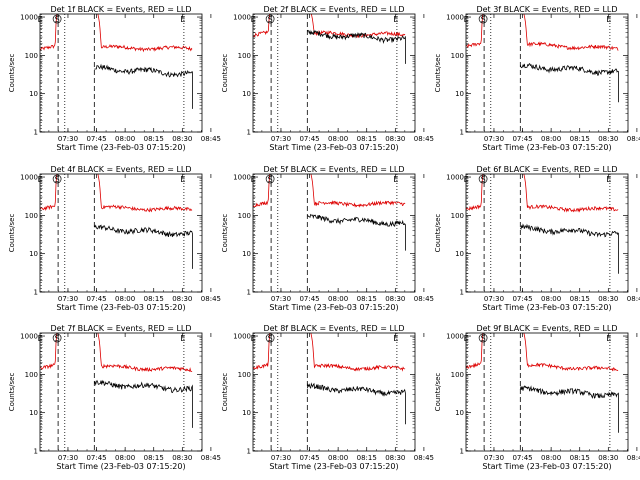 Image resolution: width=640 pixels, height=480 pixels. What do you see at coordinates (333, 328) in the screenshot?
I see `panel-title: Det 8f BLACK = Events, RED = LLD` at bounding box center [333, 328].